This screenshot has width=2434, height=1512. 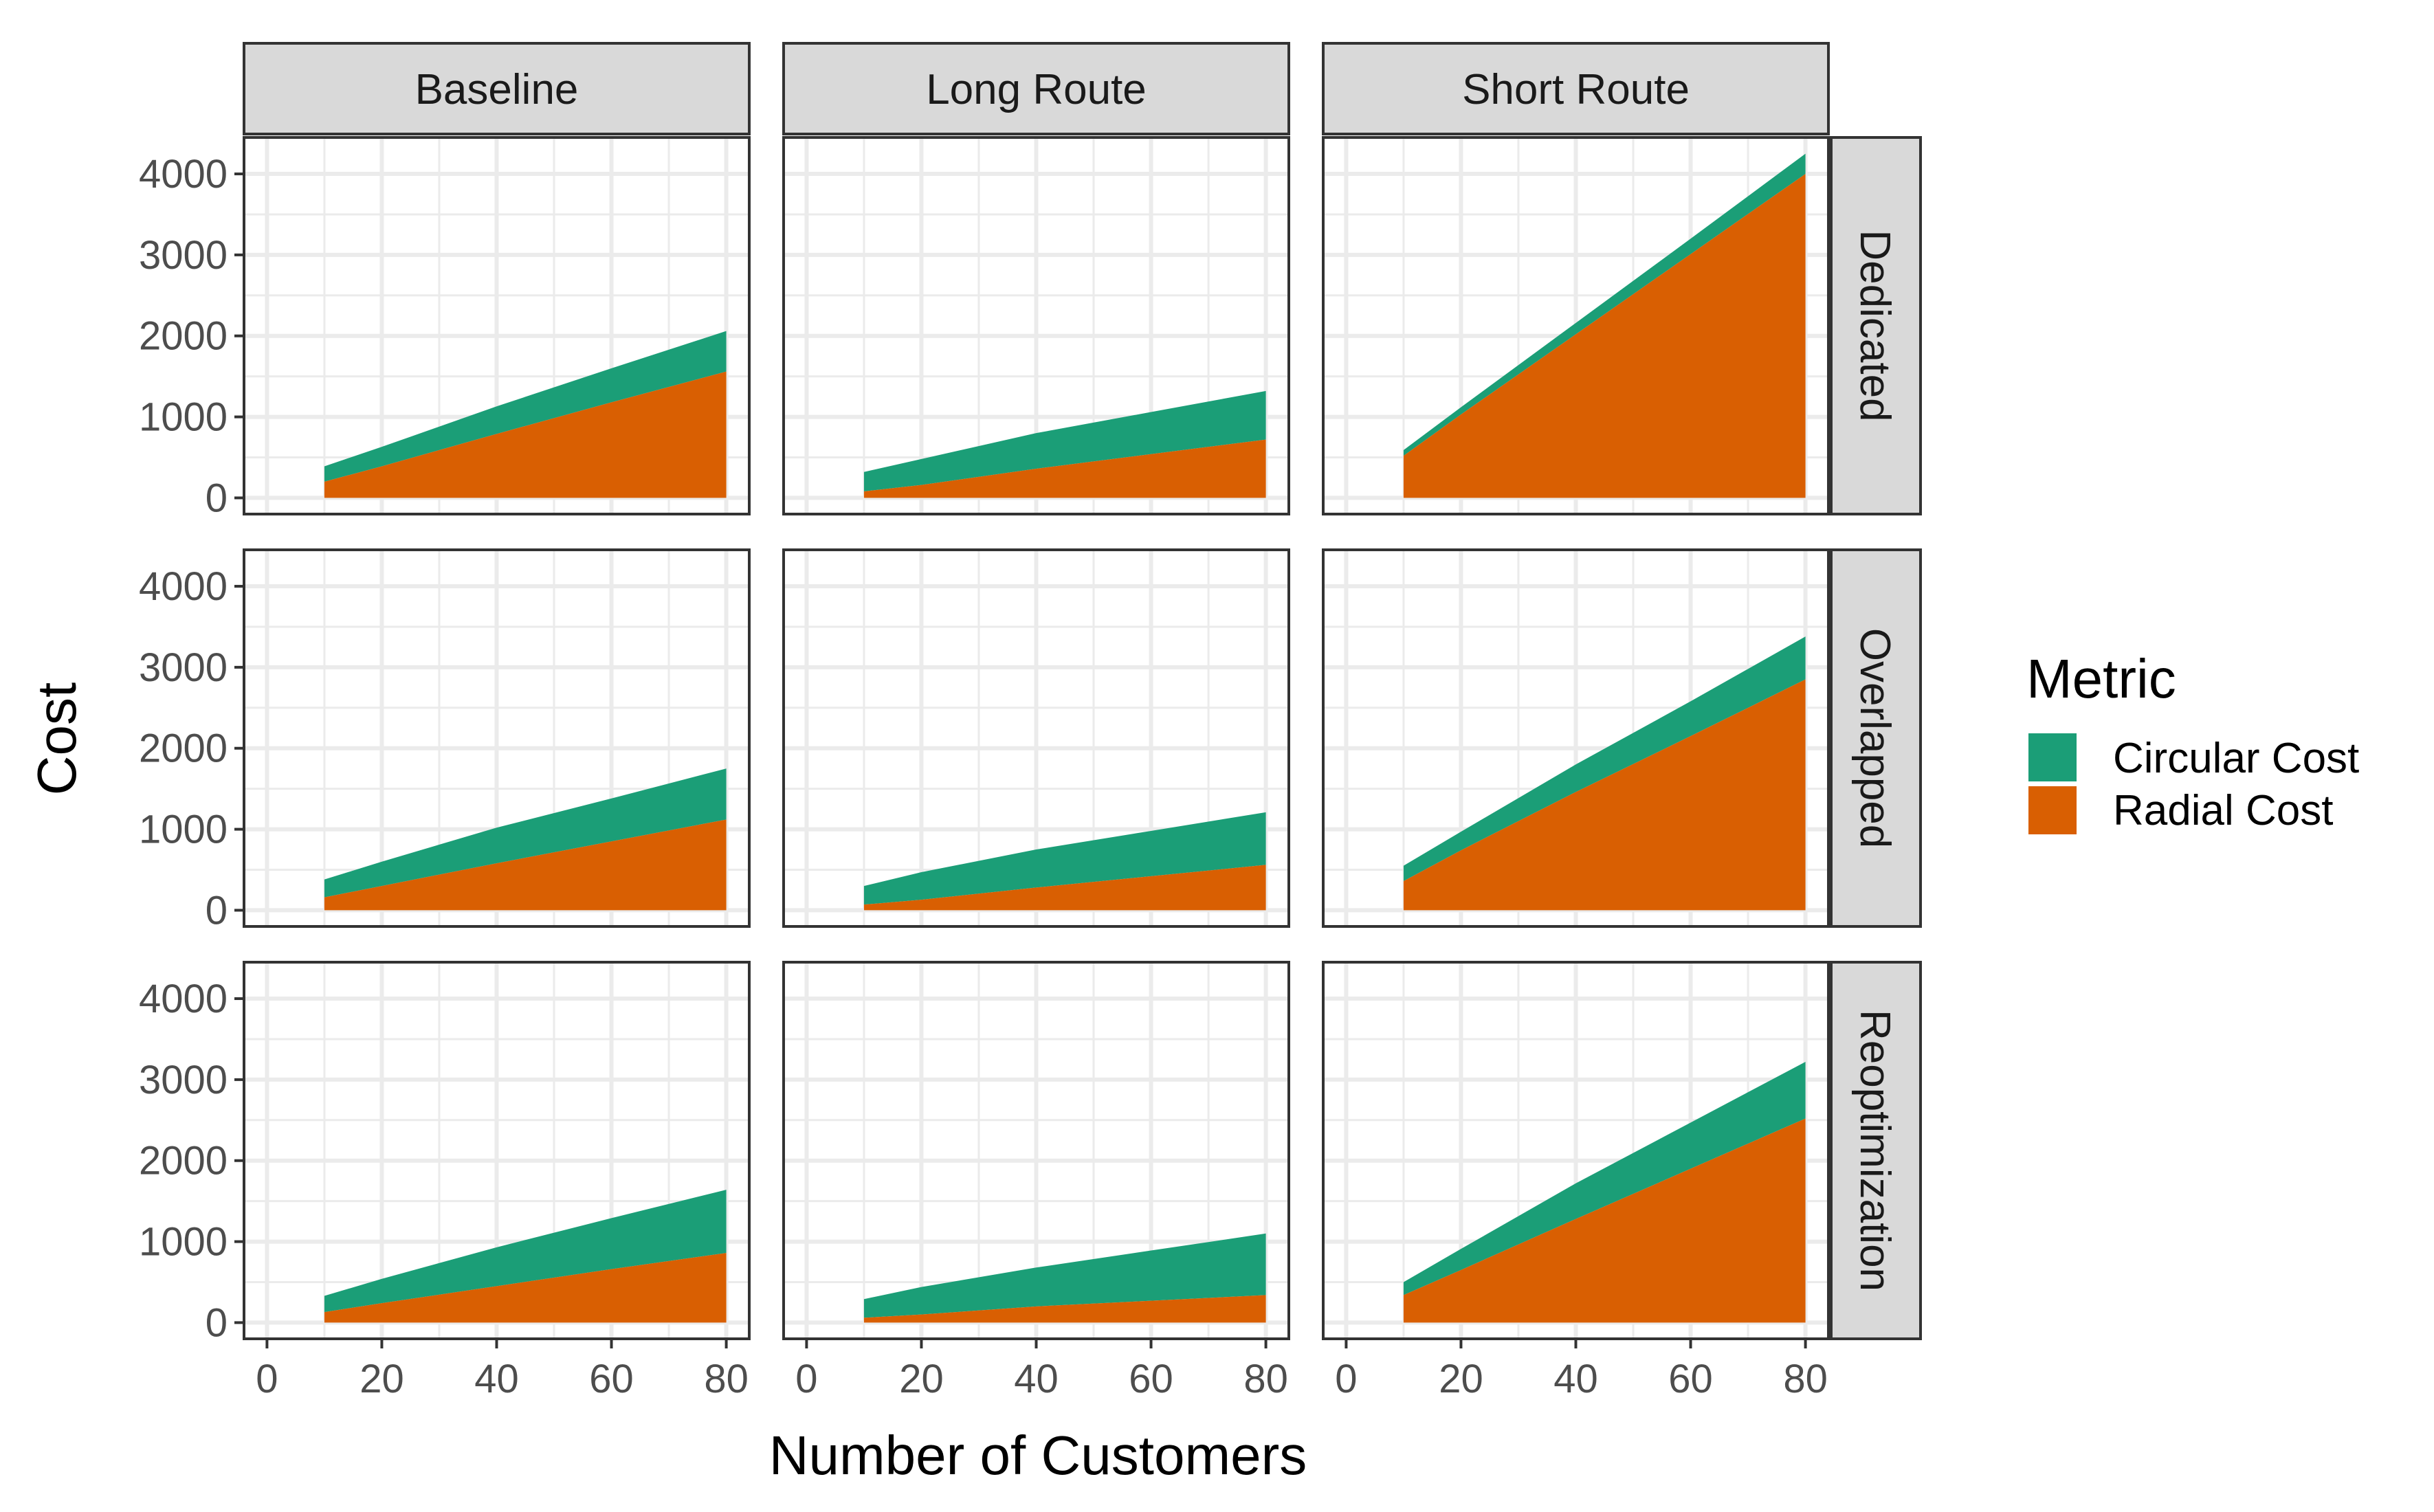 I want to click on panel-short-route-overlapped, so click(x=1576, y=738).